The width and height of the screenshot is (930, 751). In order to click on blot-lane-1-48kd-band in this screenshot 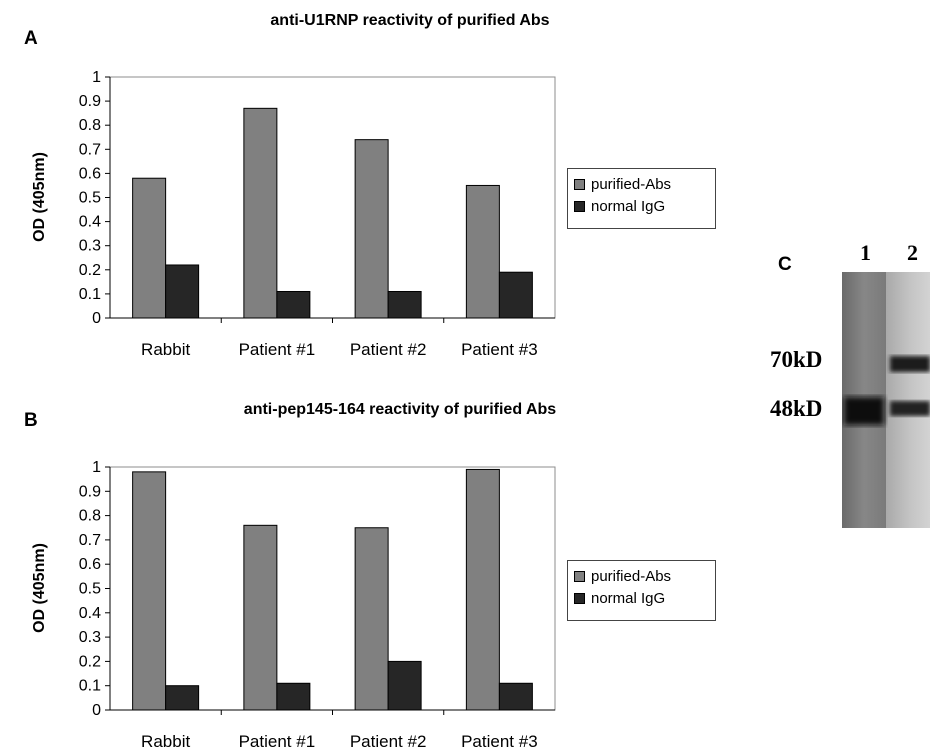, I will do `click(864, 411)`.